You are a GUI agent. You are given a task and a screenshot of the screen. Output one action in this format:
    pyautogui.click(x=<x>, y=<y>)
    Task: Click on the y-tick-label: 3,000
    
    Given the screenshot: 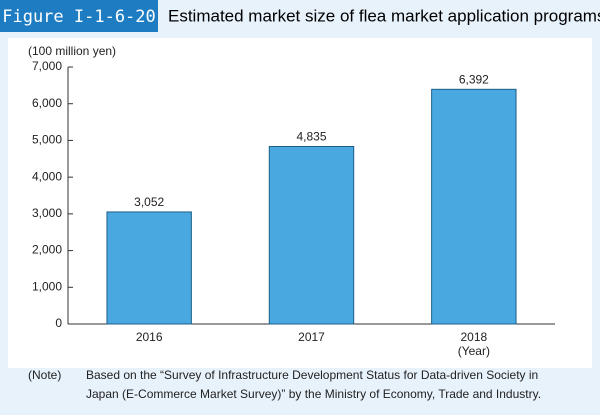 What is the action you would take?
    pyautogui.click(x=47, y=213)
    